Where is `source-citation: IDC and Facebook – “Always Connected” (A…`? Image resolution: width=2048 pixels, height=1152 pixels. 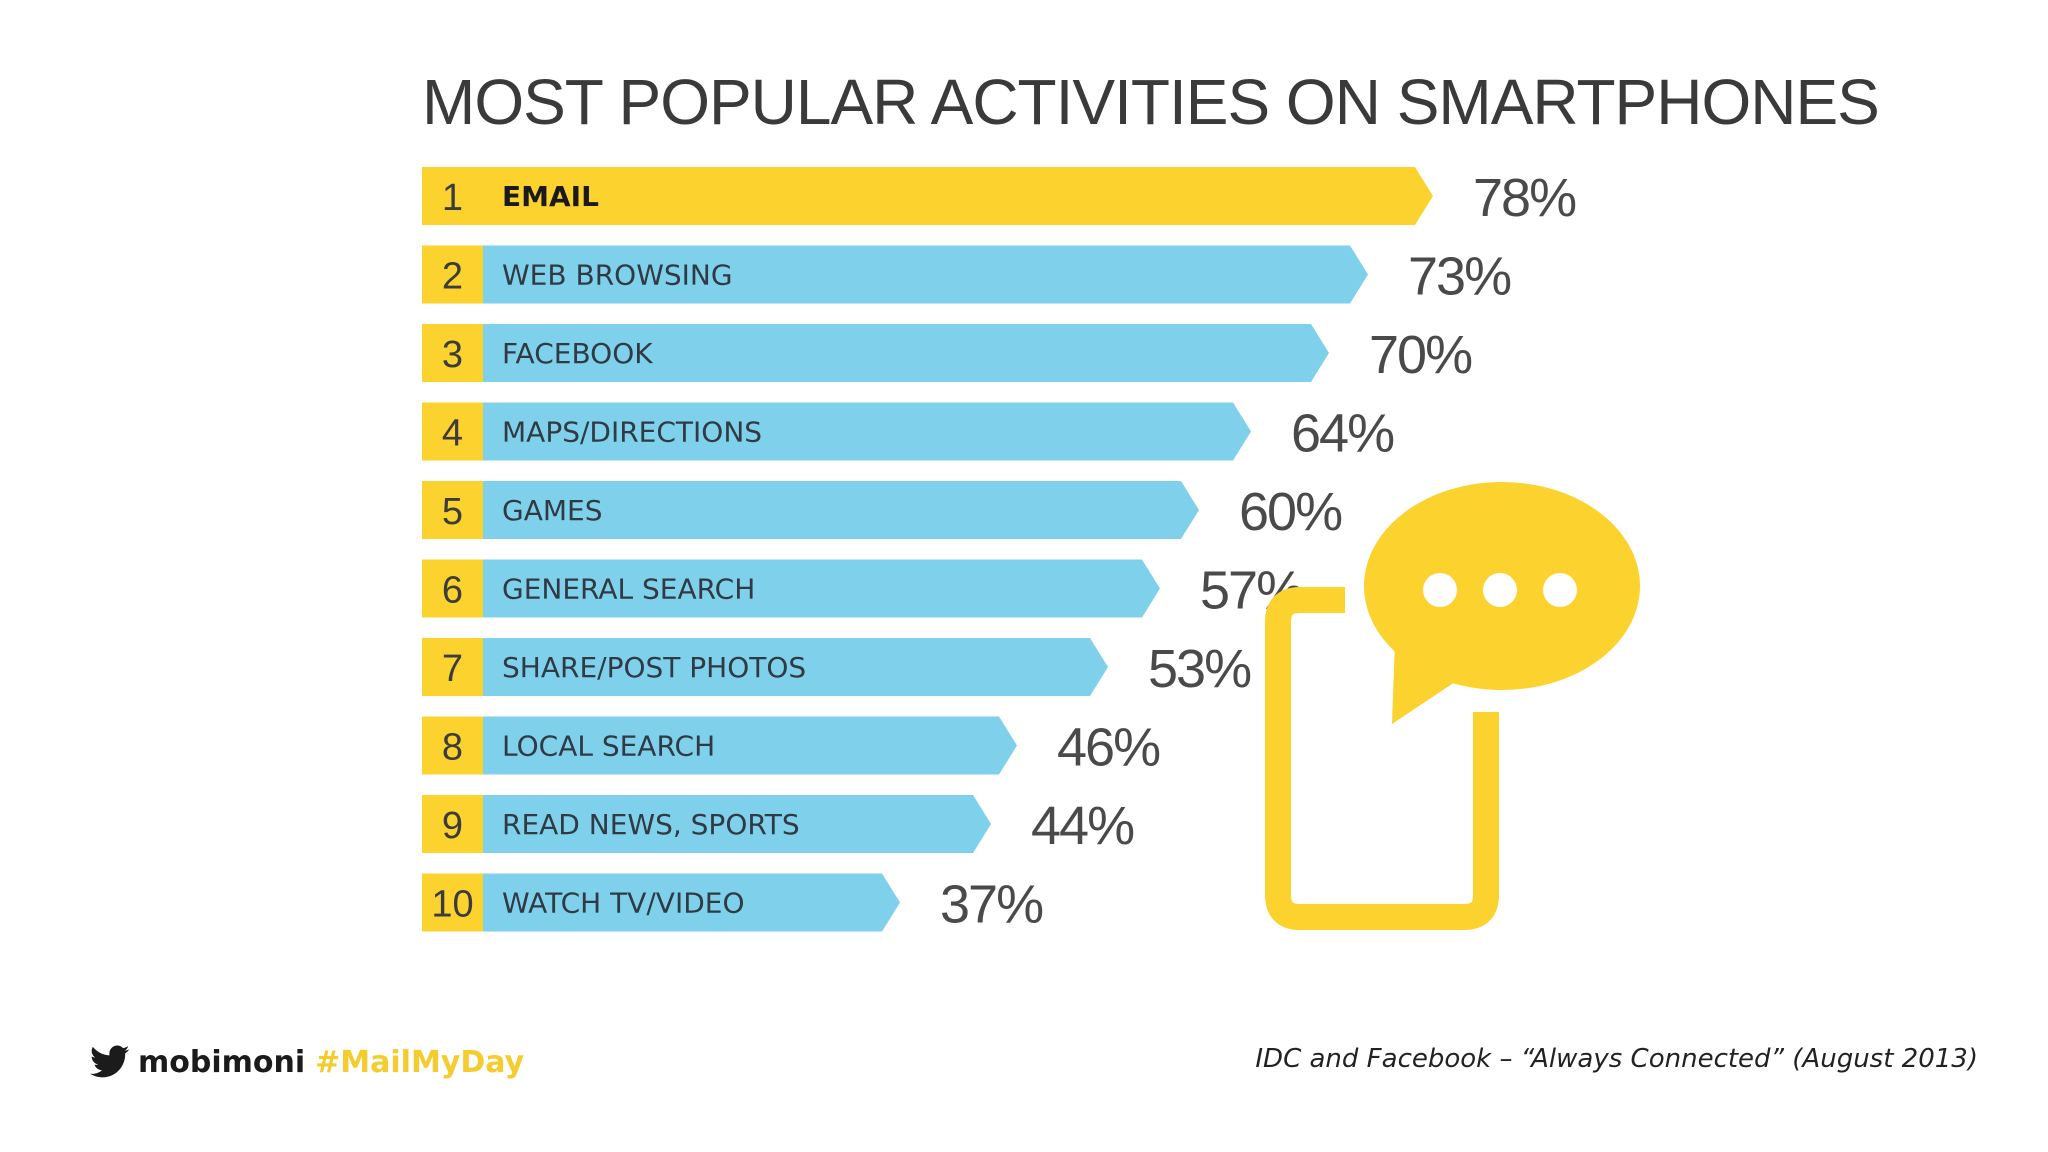 source-citation: IDC and Facebook – “Always Connected” (A… is located at coordinates (1616, 1059).